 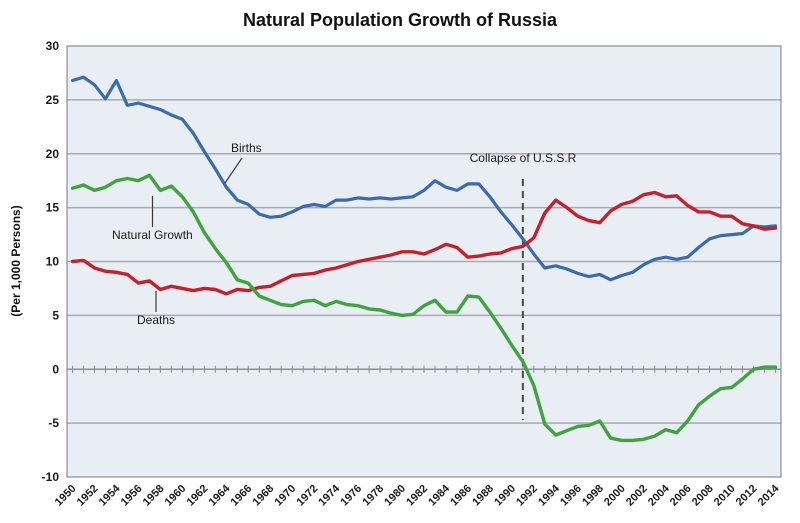 What do you see at coordinates (637, 496) in the screenshot?
I see `svg-text: 2002` at bounding box center [637, 496].